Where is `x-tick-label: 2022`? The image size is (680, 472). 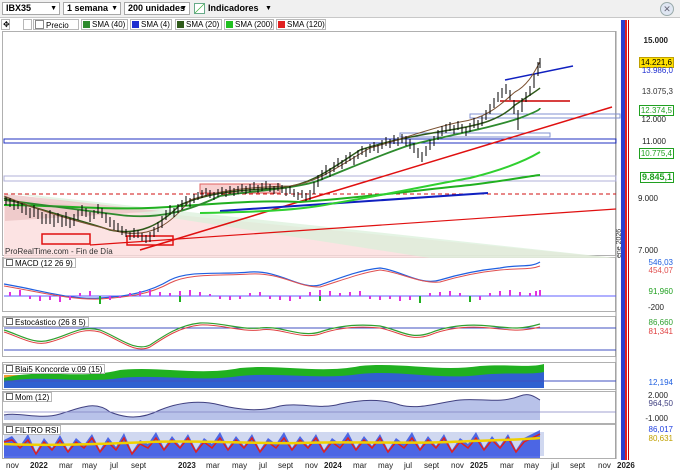
x-tick-label: 2022 is located at coordinates (39, 465).